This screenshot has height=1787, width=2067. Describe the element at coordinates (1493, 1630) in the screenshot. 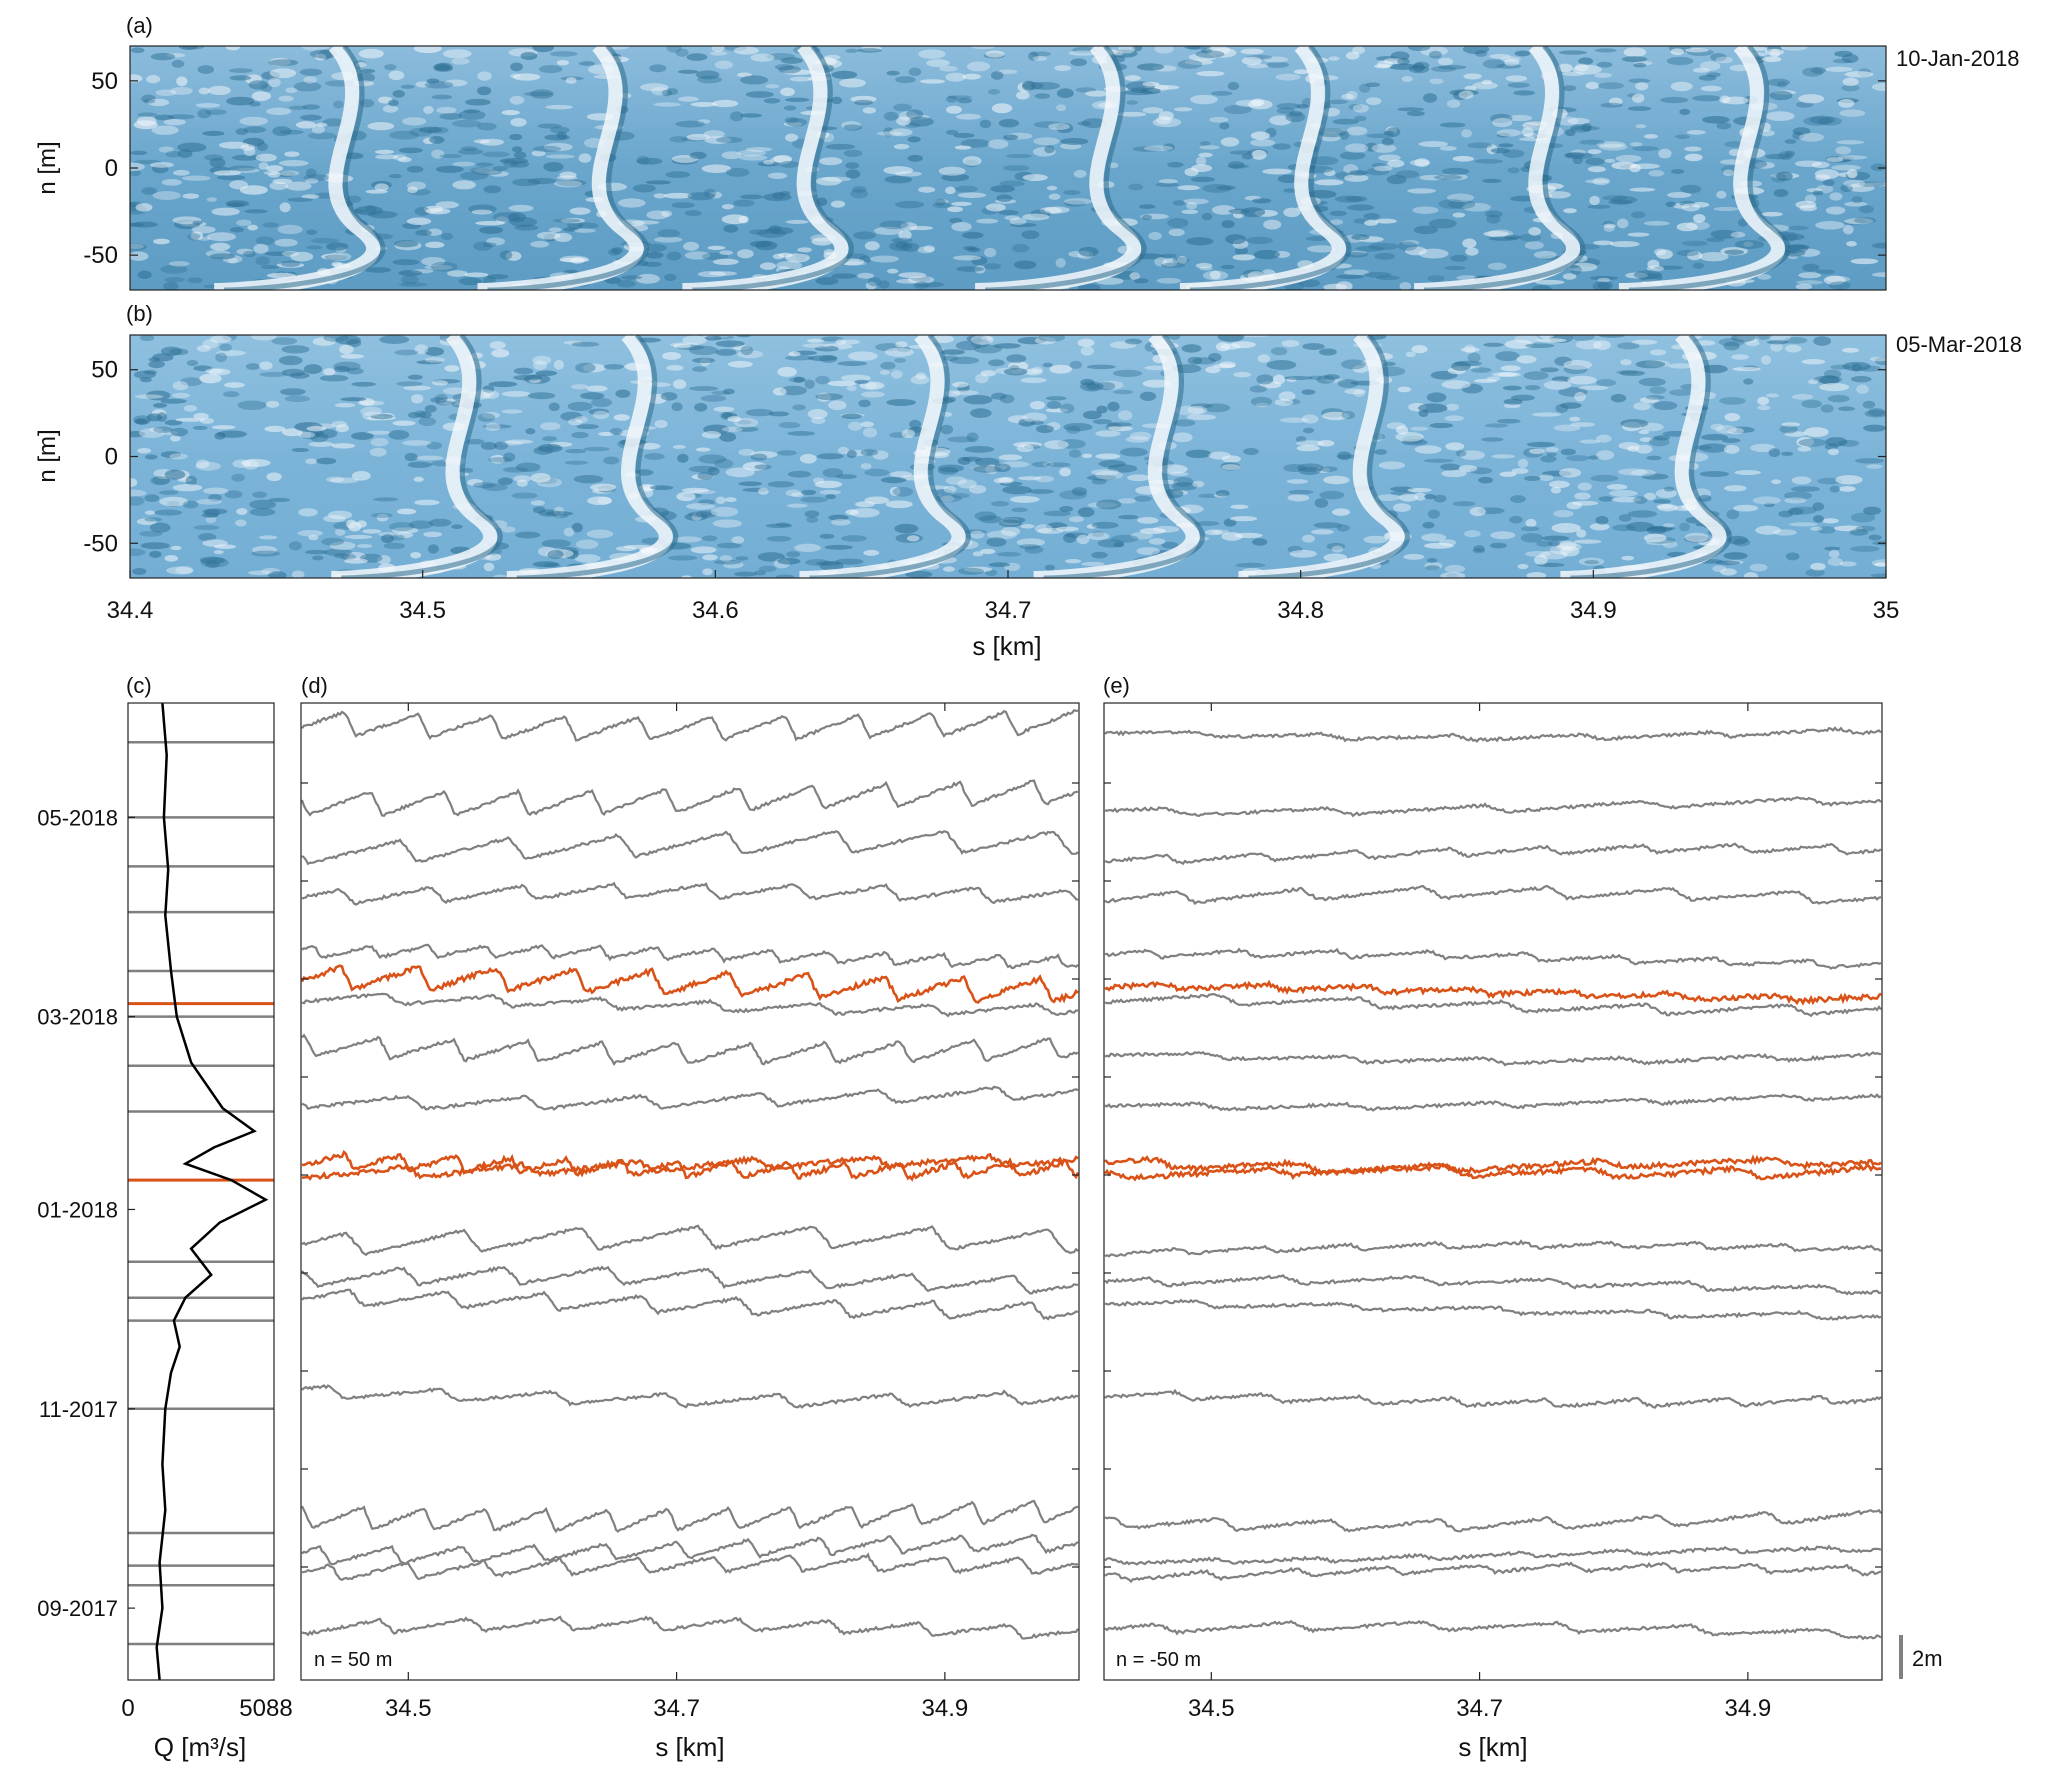

I see `bed-profile` at that location.